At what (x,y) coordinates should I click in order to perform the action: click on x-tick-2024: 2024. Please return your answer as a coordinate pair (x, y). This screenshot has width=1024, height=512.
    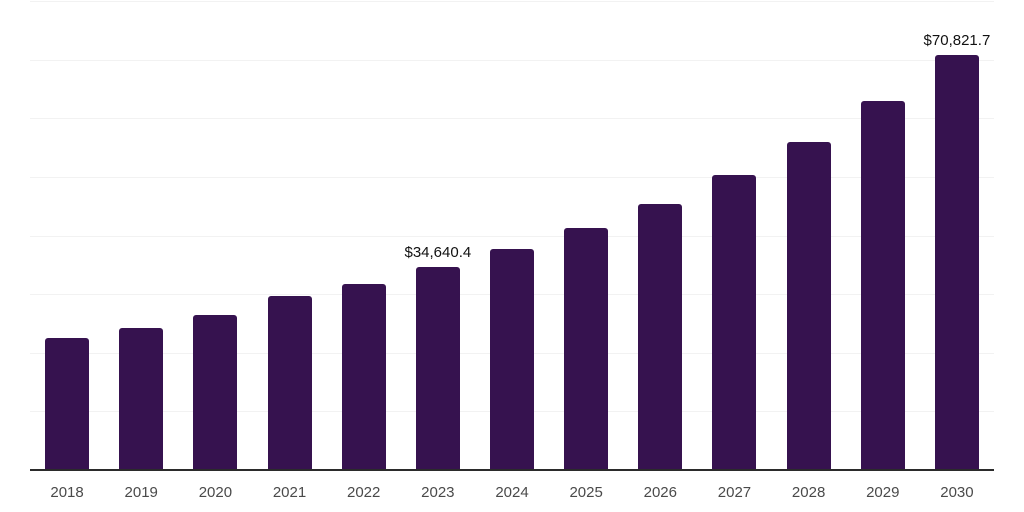
    Looking at the image, I should click on (512, 492).